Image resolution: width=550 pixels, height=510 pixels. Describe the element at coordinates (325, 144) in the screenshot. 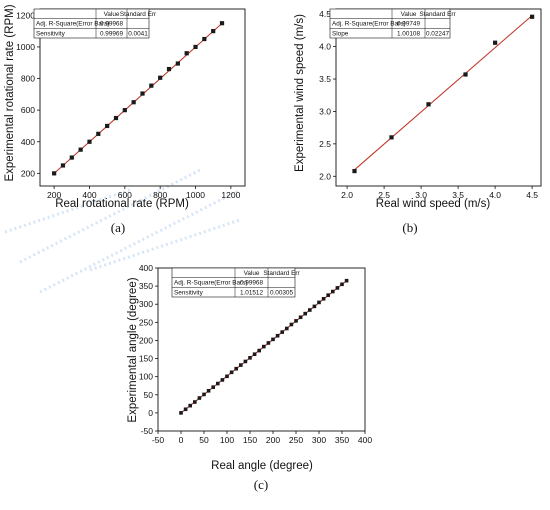

I see `y-tick-label: 2.5` at that location.